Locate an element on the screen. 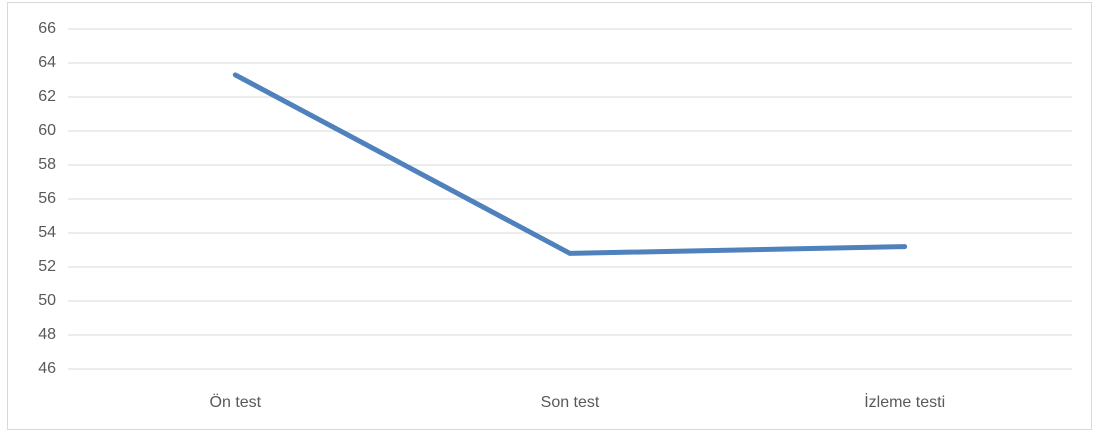 The height and width of the screenshot is (434, 1099). y-tick-label: 58 is located at coordinates (47, 164).